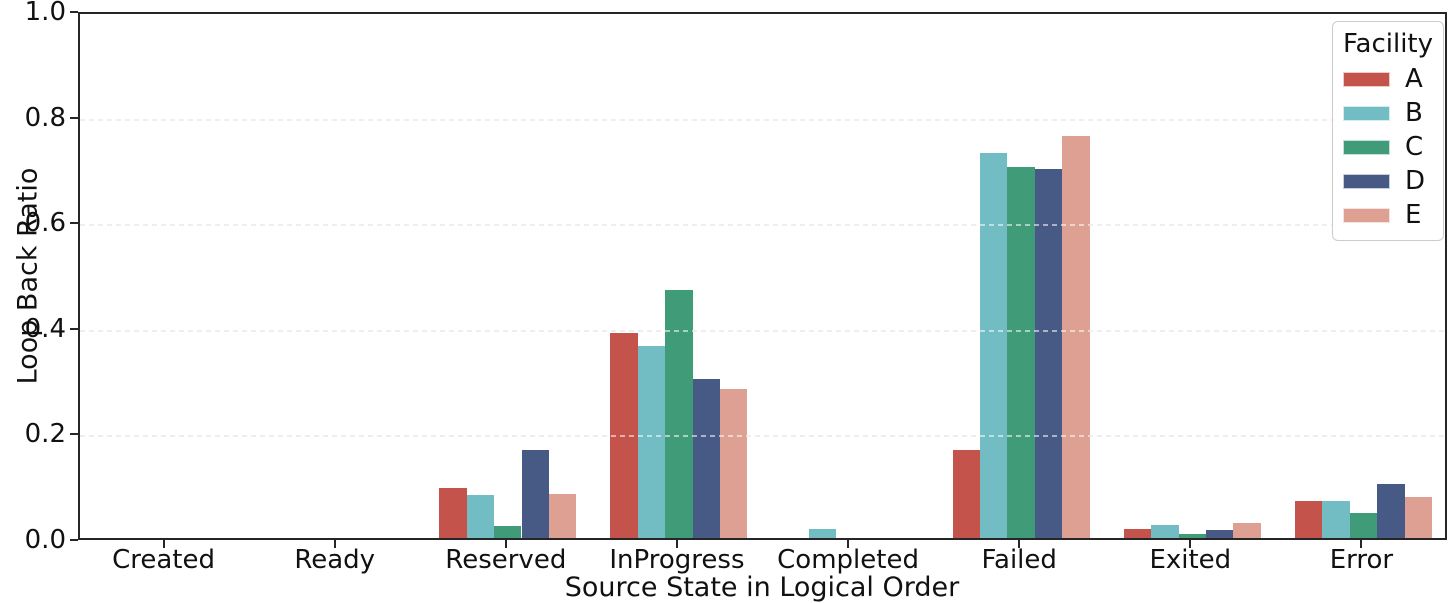  What do you see at coordinates (966, 494) in the screenshot?
I see `bar-Failed-A` at bounding box center [966, 494].